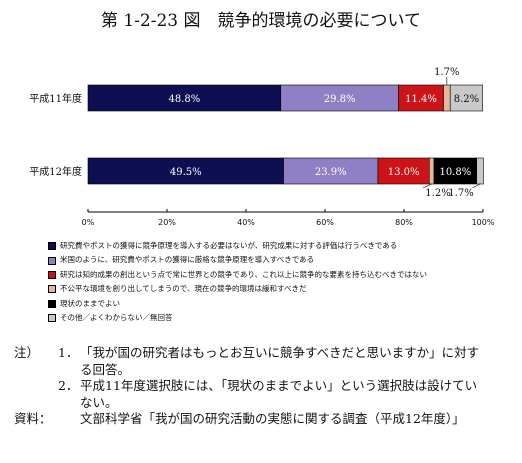 Image resolution: width=522 pixels, height=463 pixels. I want to click on x-tick-label: 40%, so click(246, 222).